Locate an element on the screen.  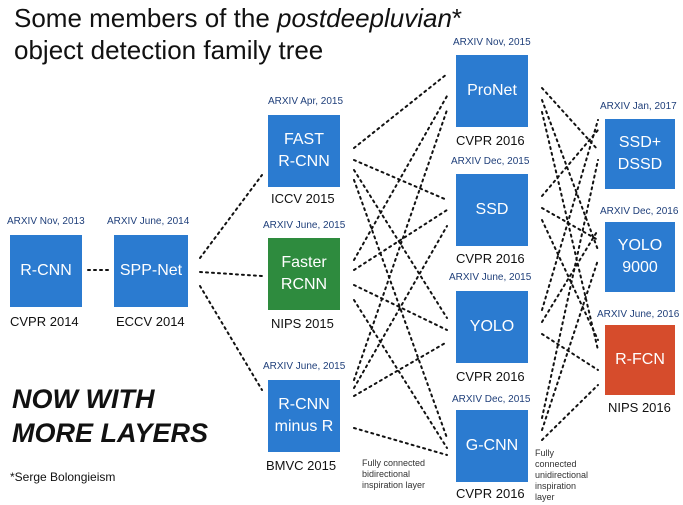
pronet-venue: CVPR 2016 is located at coordinates (490, 140).